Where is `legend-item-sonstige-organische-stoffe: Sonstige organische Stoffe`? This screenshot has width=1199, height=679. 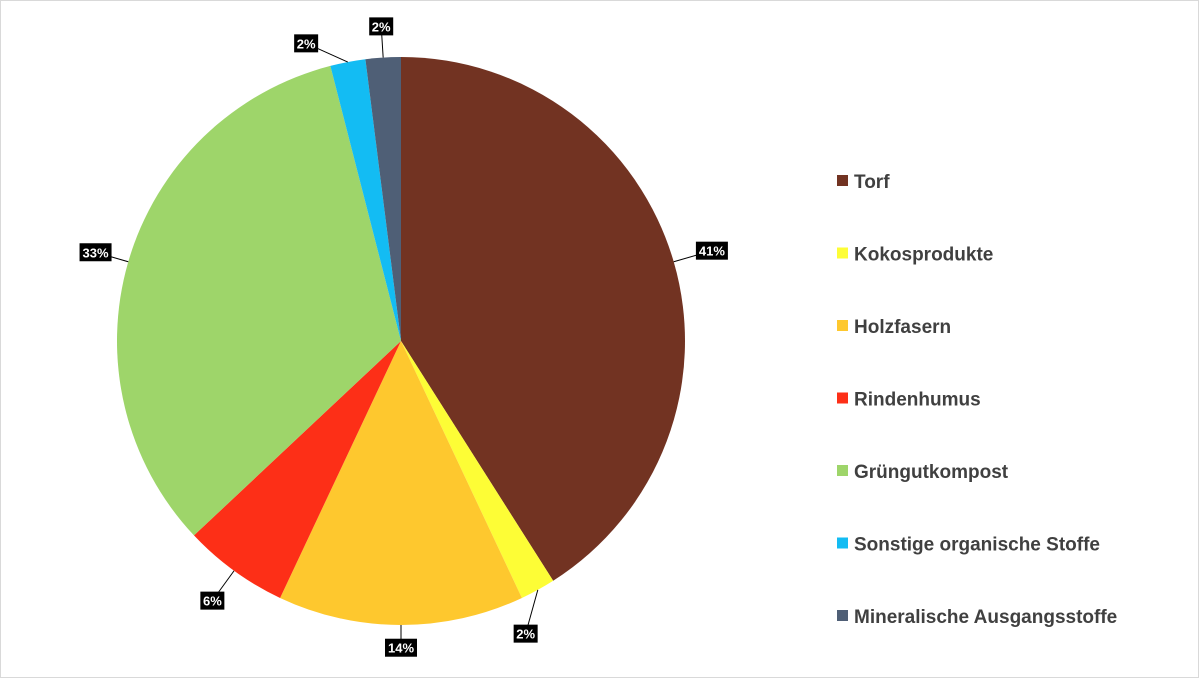
legend-item-sonstige-organische-stoffe: Sonstige organische Stoffe is located at coordinates (968, 545).